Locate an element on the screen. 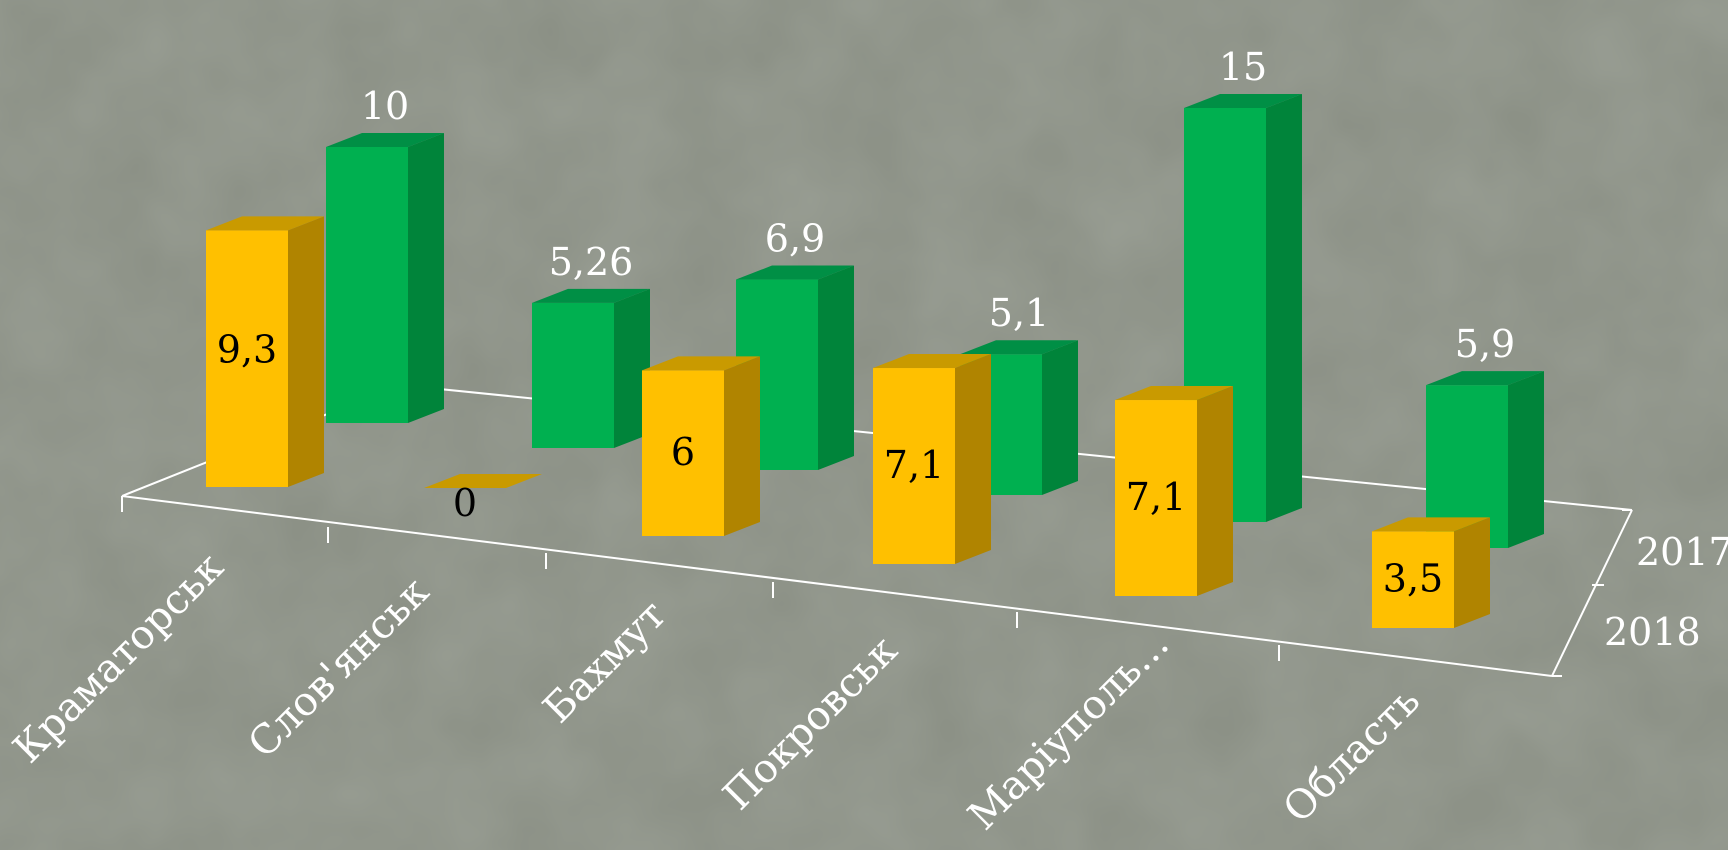 This screenshot has height=850, width=1728. bar-2018-5: 3,5 is located at coordinates (1431, 572).